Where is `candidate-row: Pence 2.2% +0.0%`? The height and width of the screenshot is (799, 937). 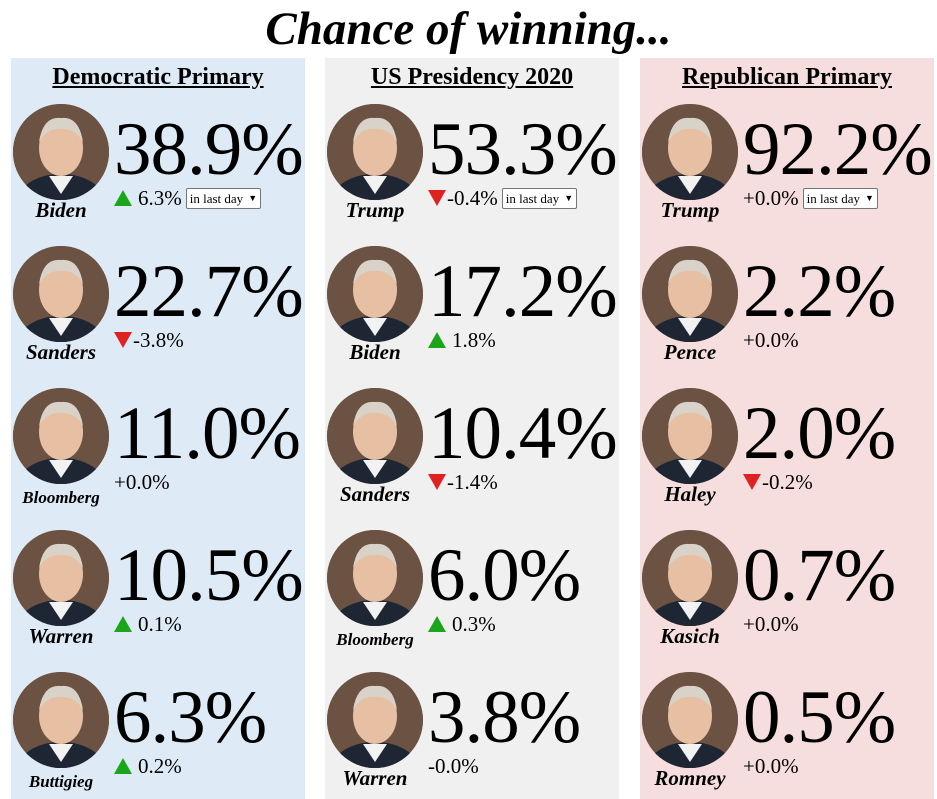 candidate-row: Pence 2.2% +0.0% is located at coordinates (787, 316).